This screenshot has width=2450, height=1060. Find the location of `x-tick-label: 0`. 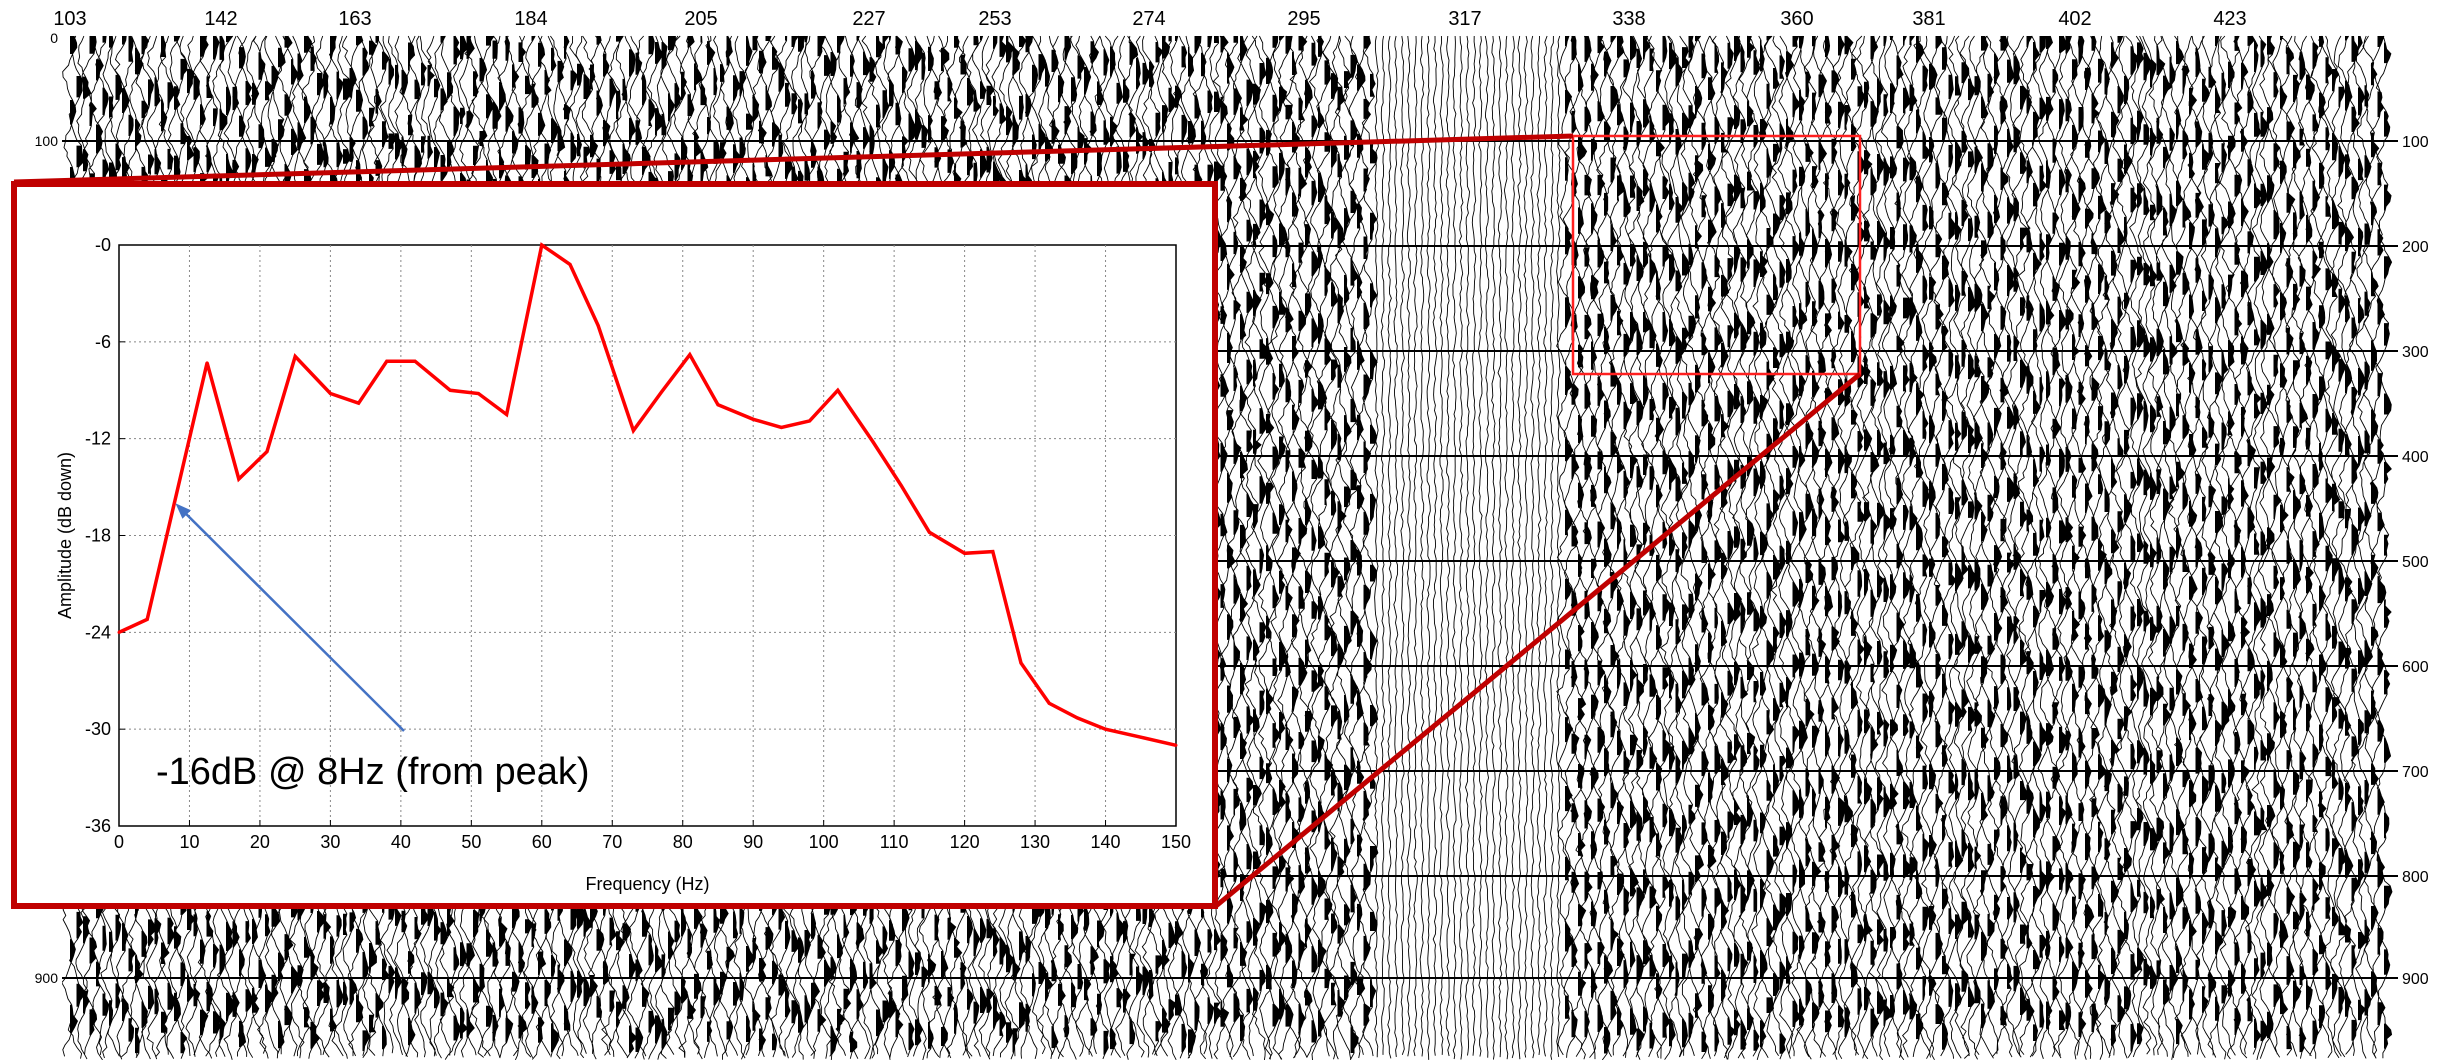

x-tick-label: 0 is located at coordinates (119, 842).